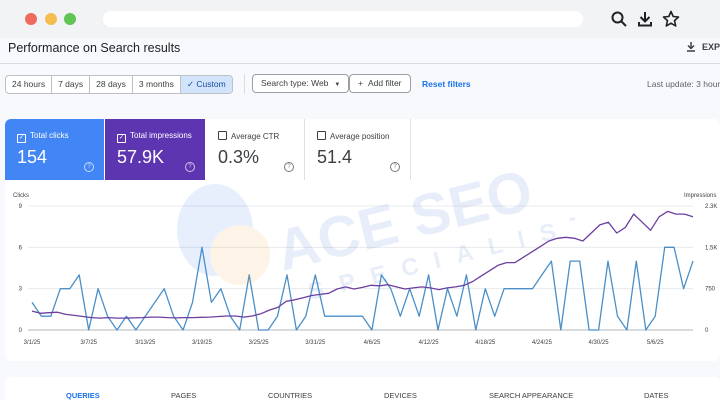 Image resolution: width=720 pixels, height=400 pixels. What do you see at coordinates (691, 47) in the screenshot?
I see `export-download-icon` at bounding box center [691, 47].